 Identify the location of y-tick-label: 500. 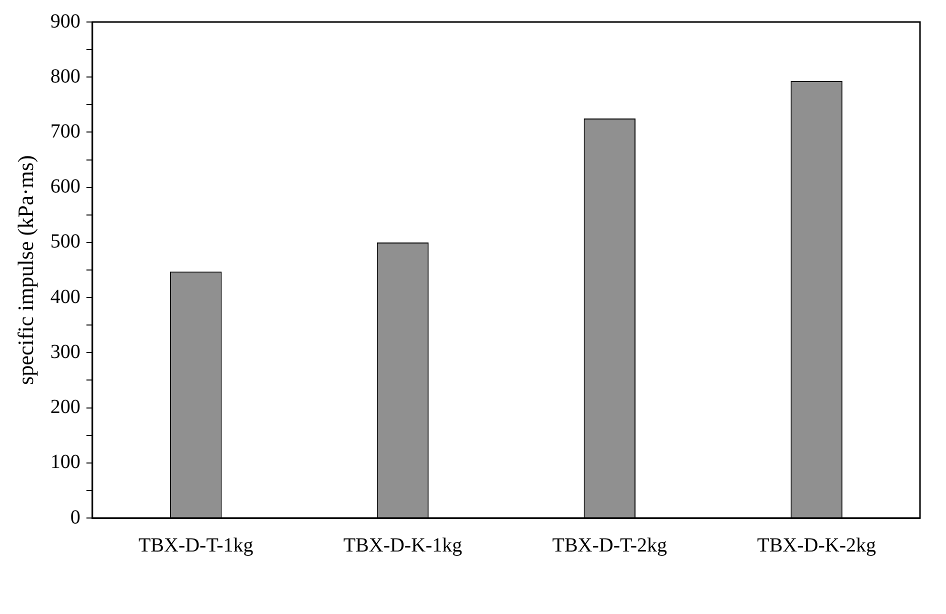
(65, 241).